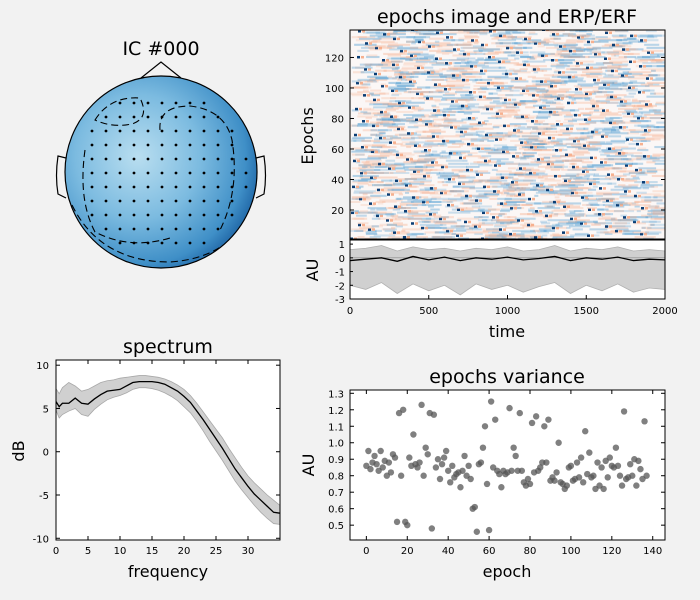 Image resolution: width=700 pixels, height=600 pixels. What do you see at coordinates (507, 571) in the screenshot?
I see `variance-xlabel: epoch` at bounding box center [507, 571].